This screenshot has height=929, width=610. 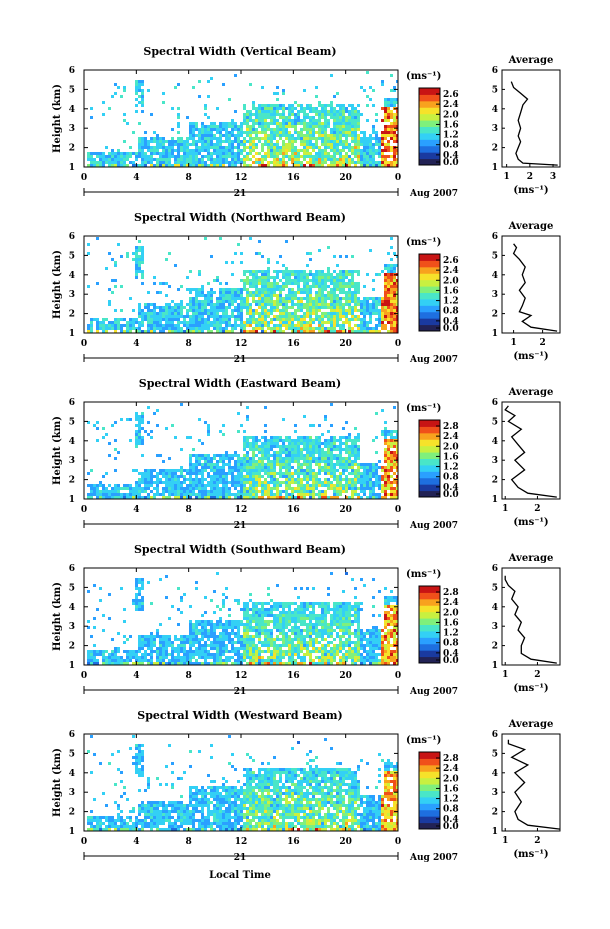 I want to click on y-tick-label: 3, so click(x=72, y=461).